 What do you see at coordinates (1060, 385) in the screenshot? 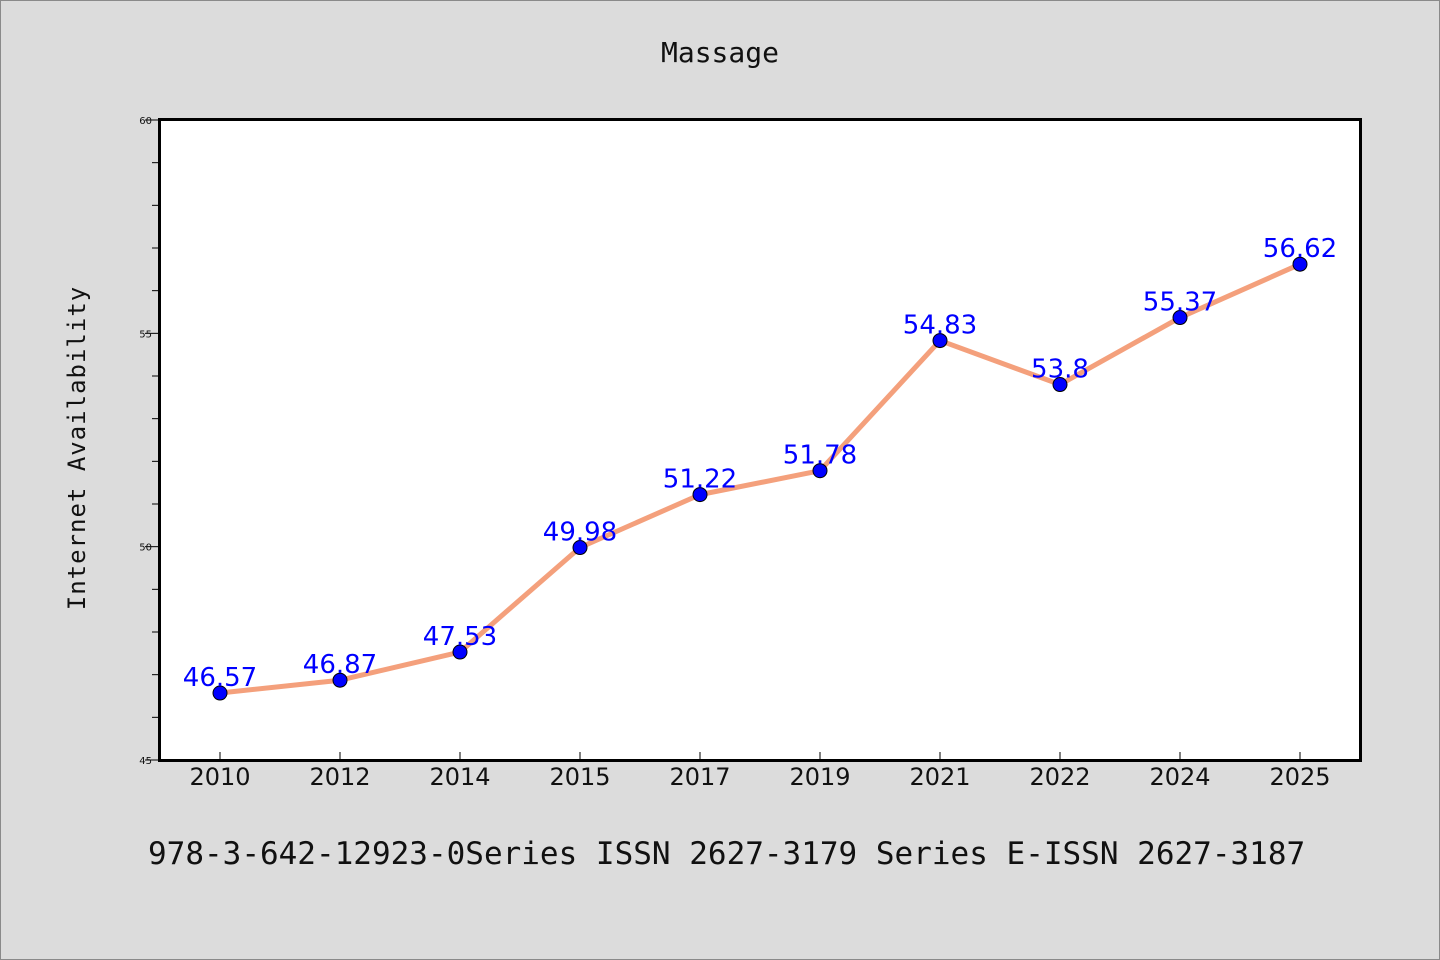
I see `data-point-2022` at bounding box center [1060, 385].